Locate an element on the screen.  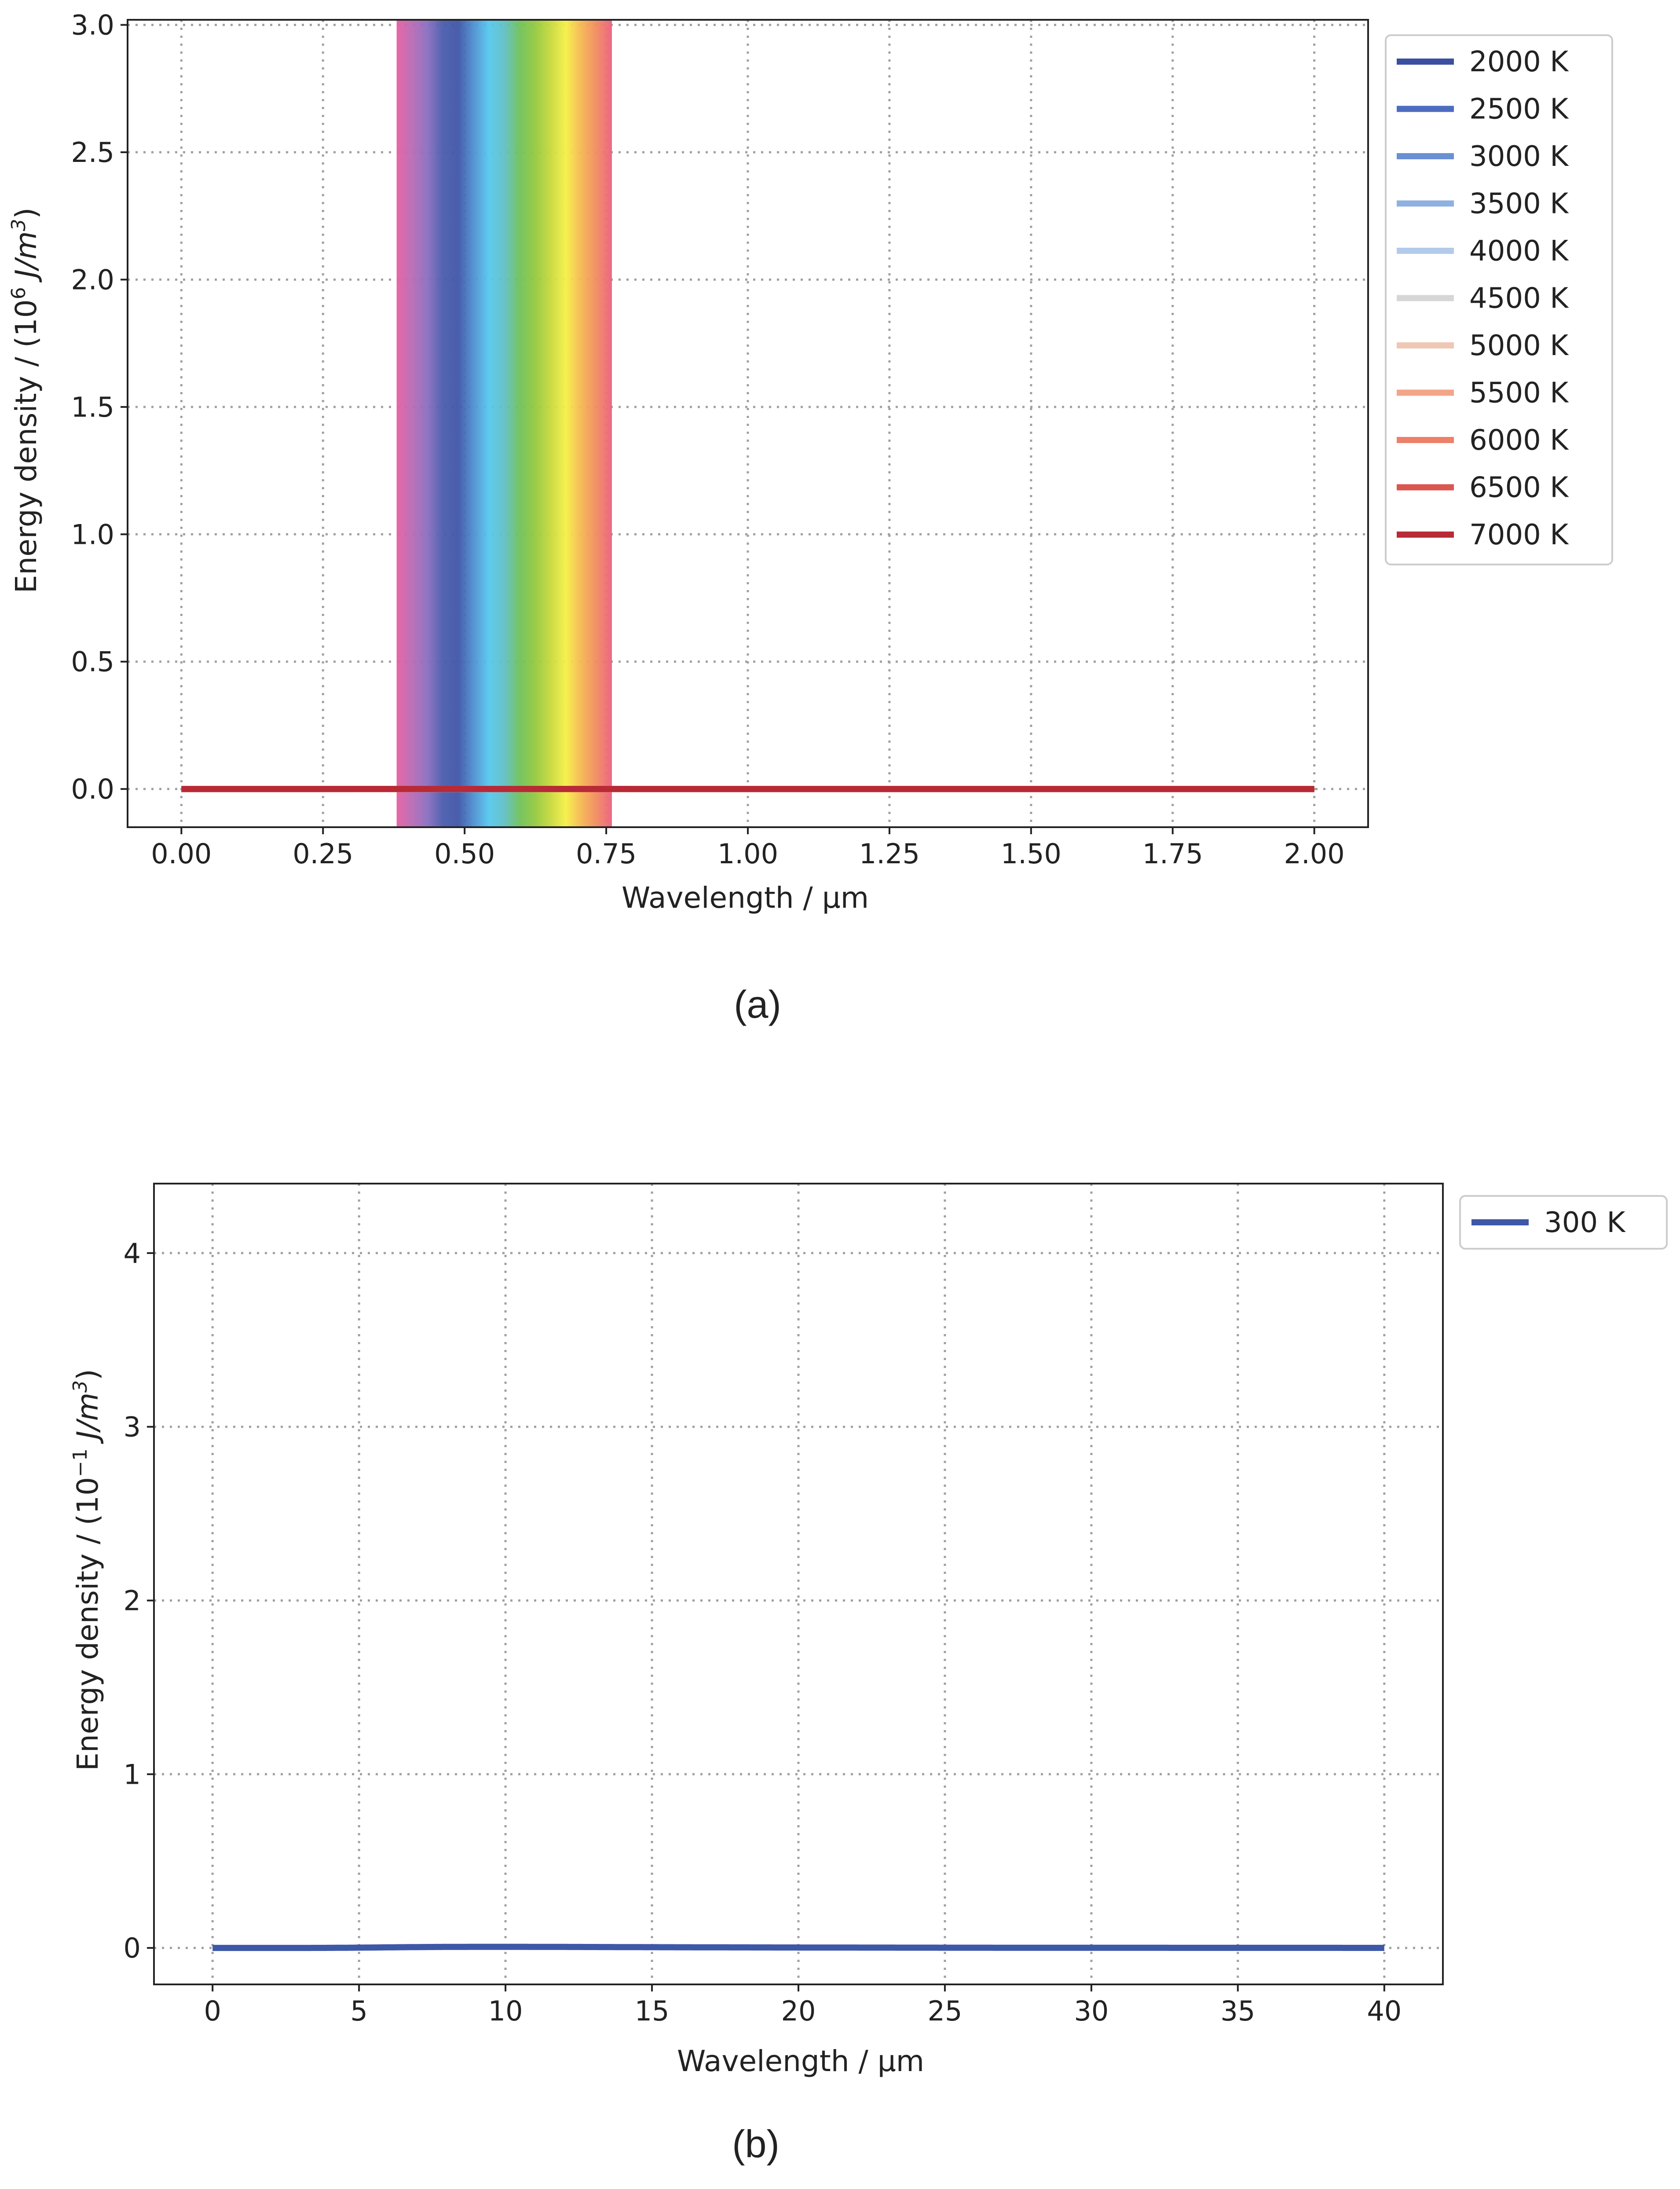
legend-label-3000-k: 3000 K is located at coordinates (1519, 156).